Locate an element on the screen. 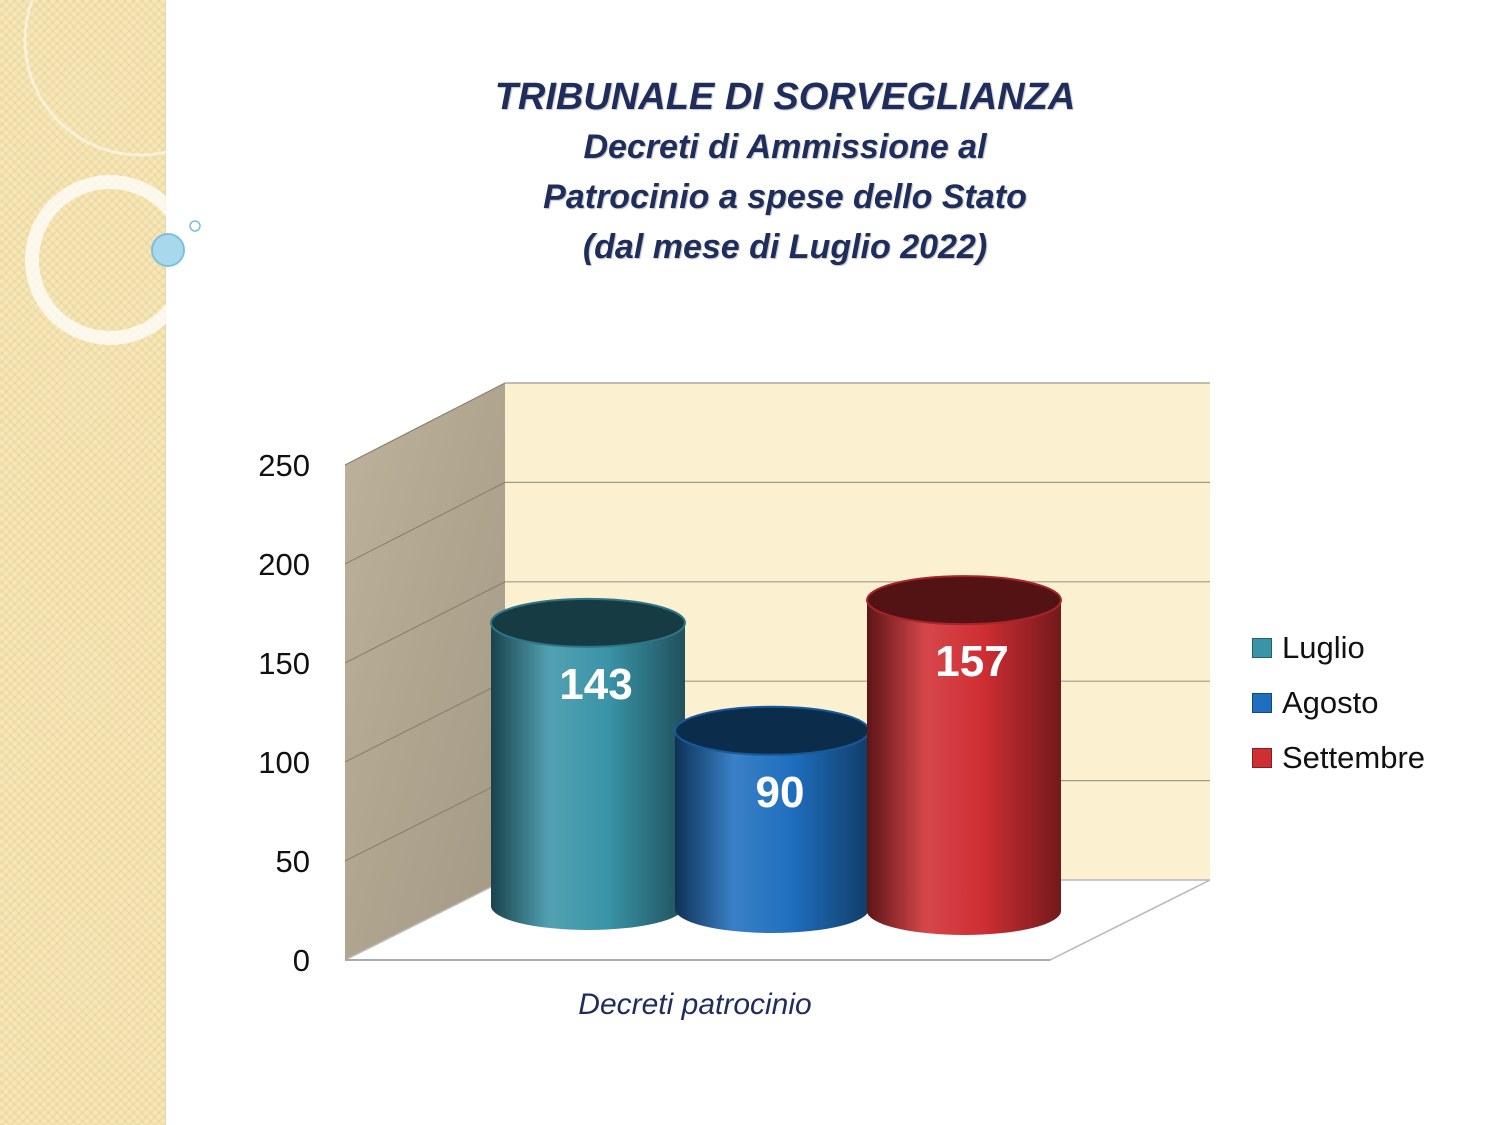 The height and width of the screenshot is (1125, 1500). bar-luglio-body is located at coordinates (588, 776).